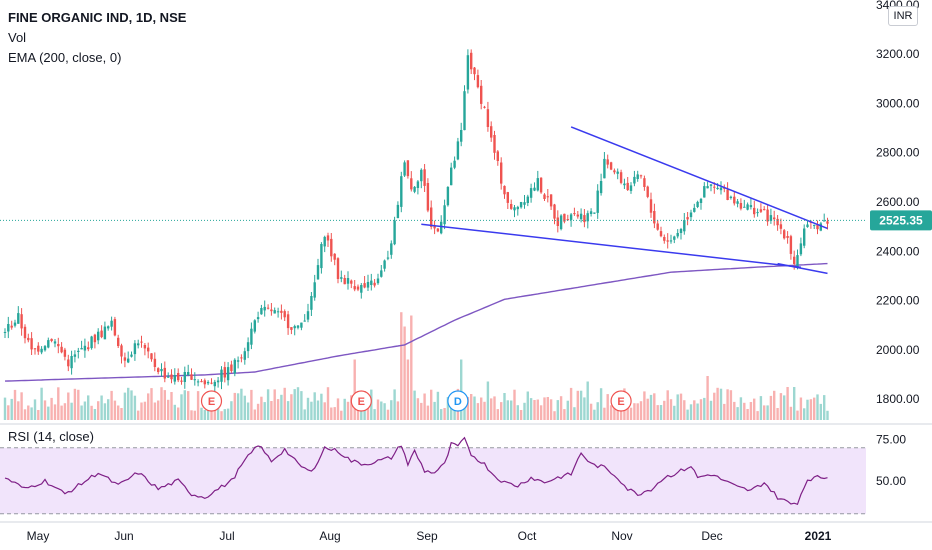 The image size is (932, 550). What do you see at coordinates (903, 16) in the screenshot?
I see `currency-badge: INR` at bounding box center [903, 16].